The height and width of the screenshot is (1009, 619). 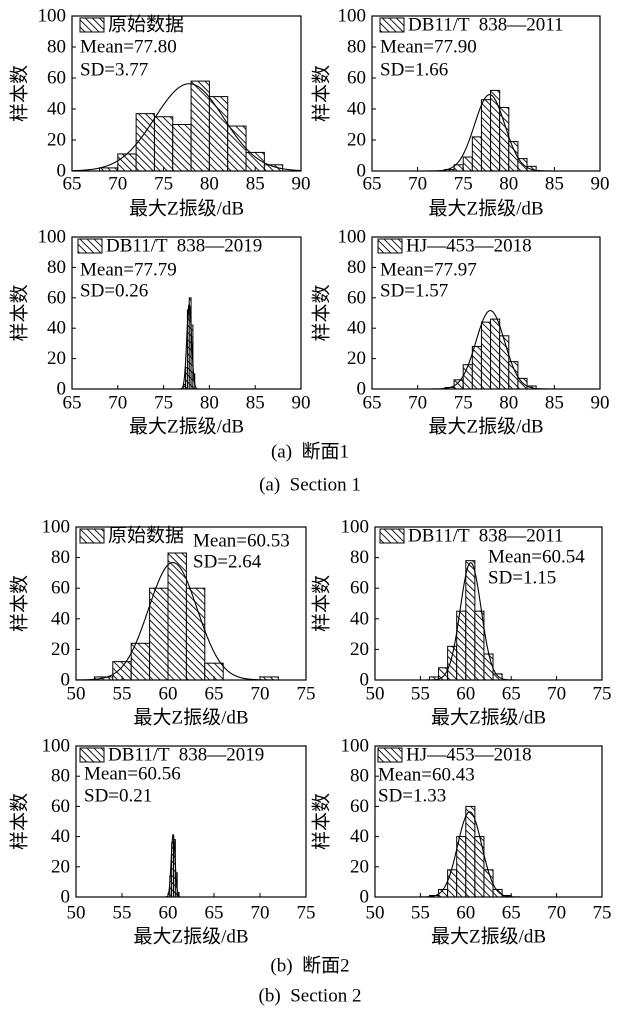 What do you see at coordinates (465, 694) in the screenshot?
I see `x-tick-label: 60` at bounding box center [465, 694].